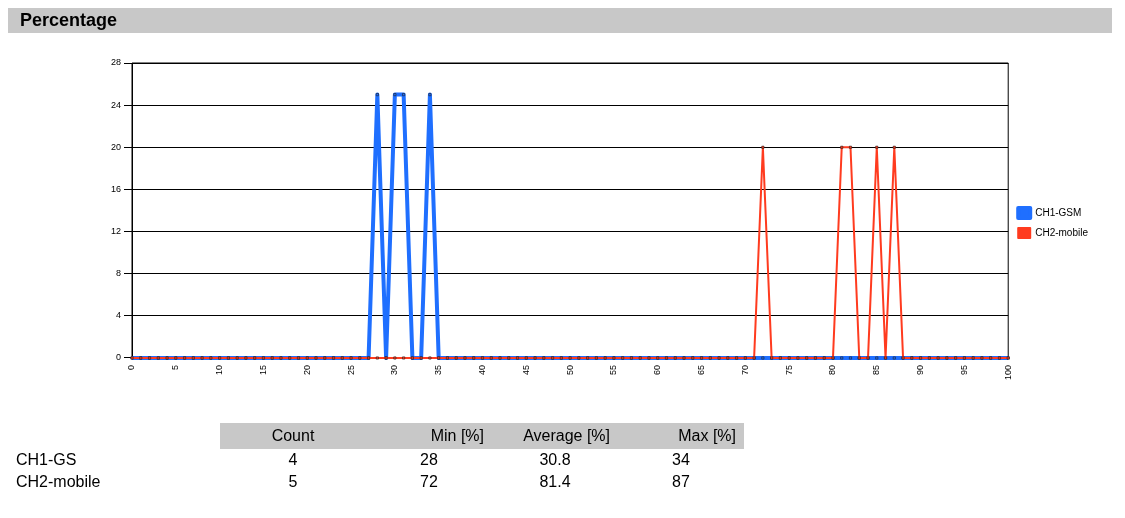 The width and height of the screenshot is (1125, 518). What do you see at coordinates (119, 357) in the screenshot?
I see `y-tick-label: 0` at bounding box center [119, 357].